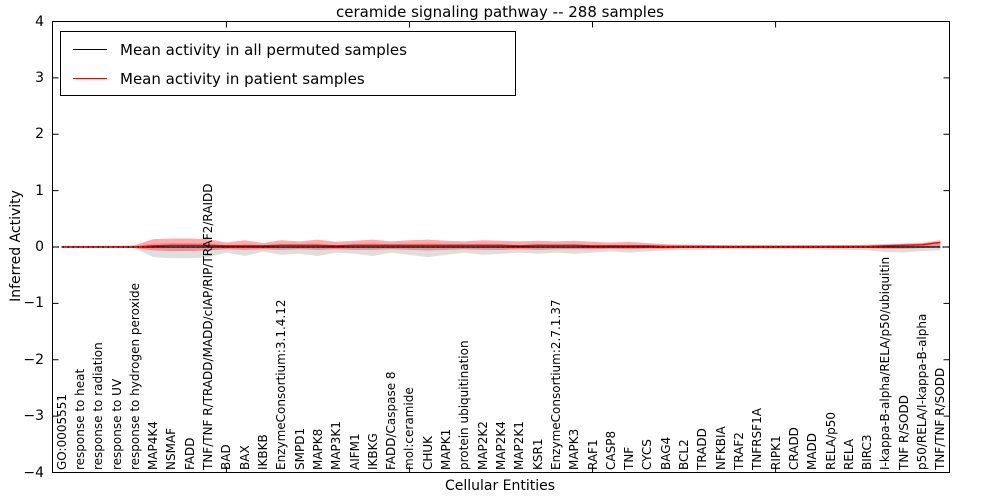 The image size is (1000, 500). Describe the element at coordinates (812, 451) in the screenshot. I see `x-category-label: MADD` at that location.